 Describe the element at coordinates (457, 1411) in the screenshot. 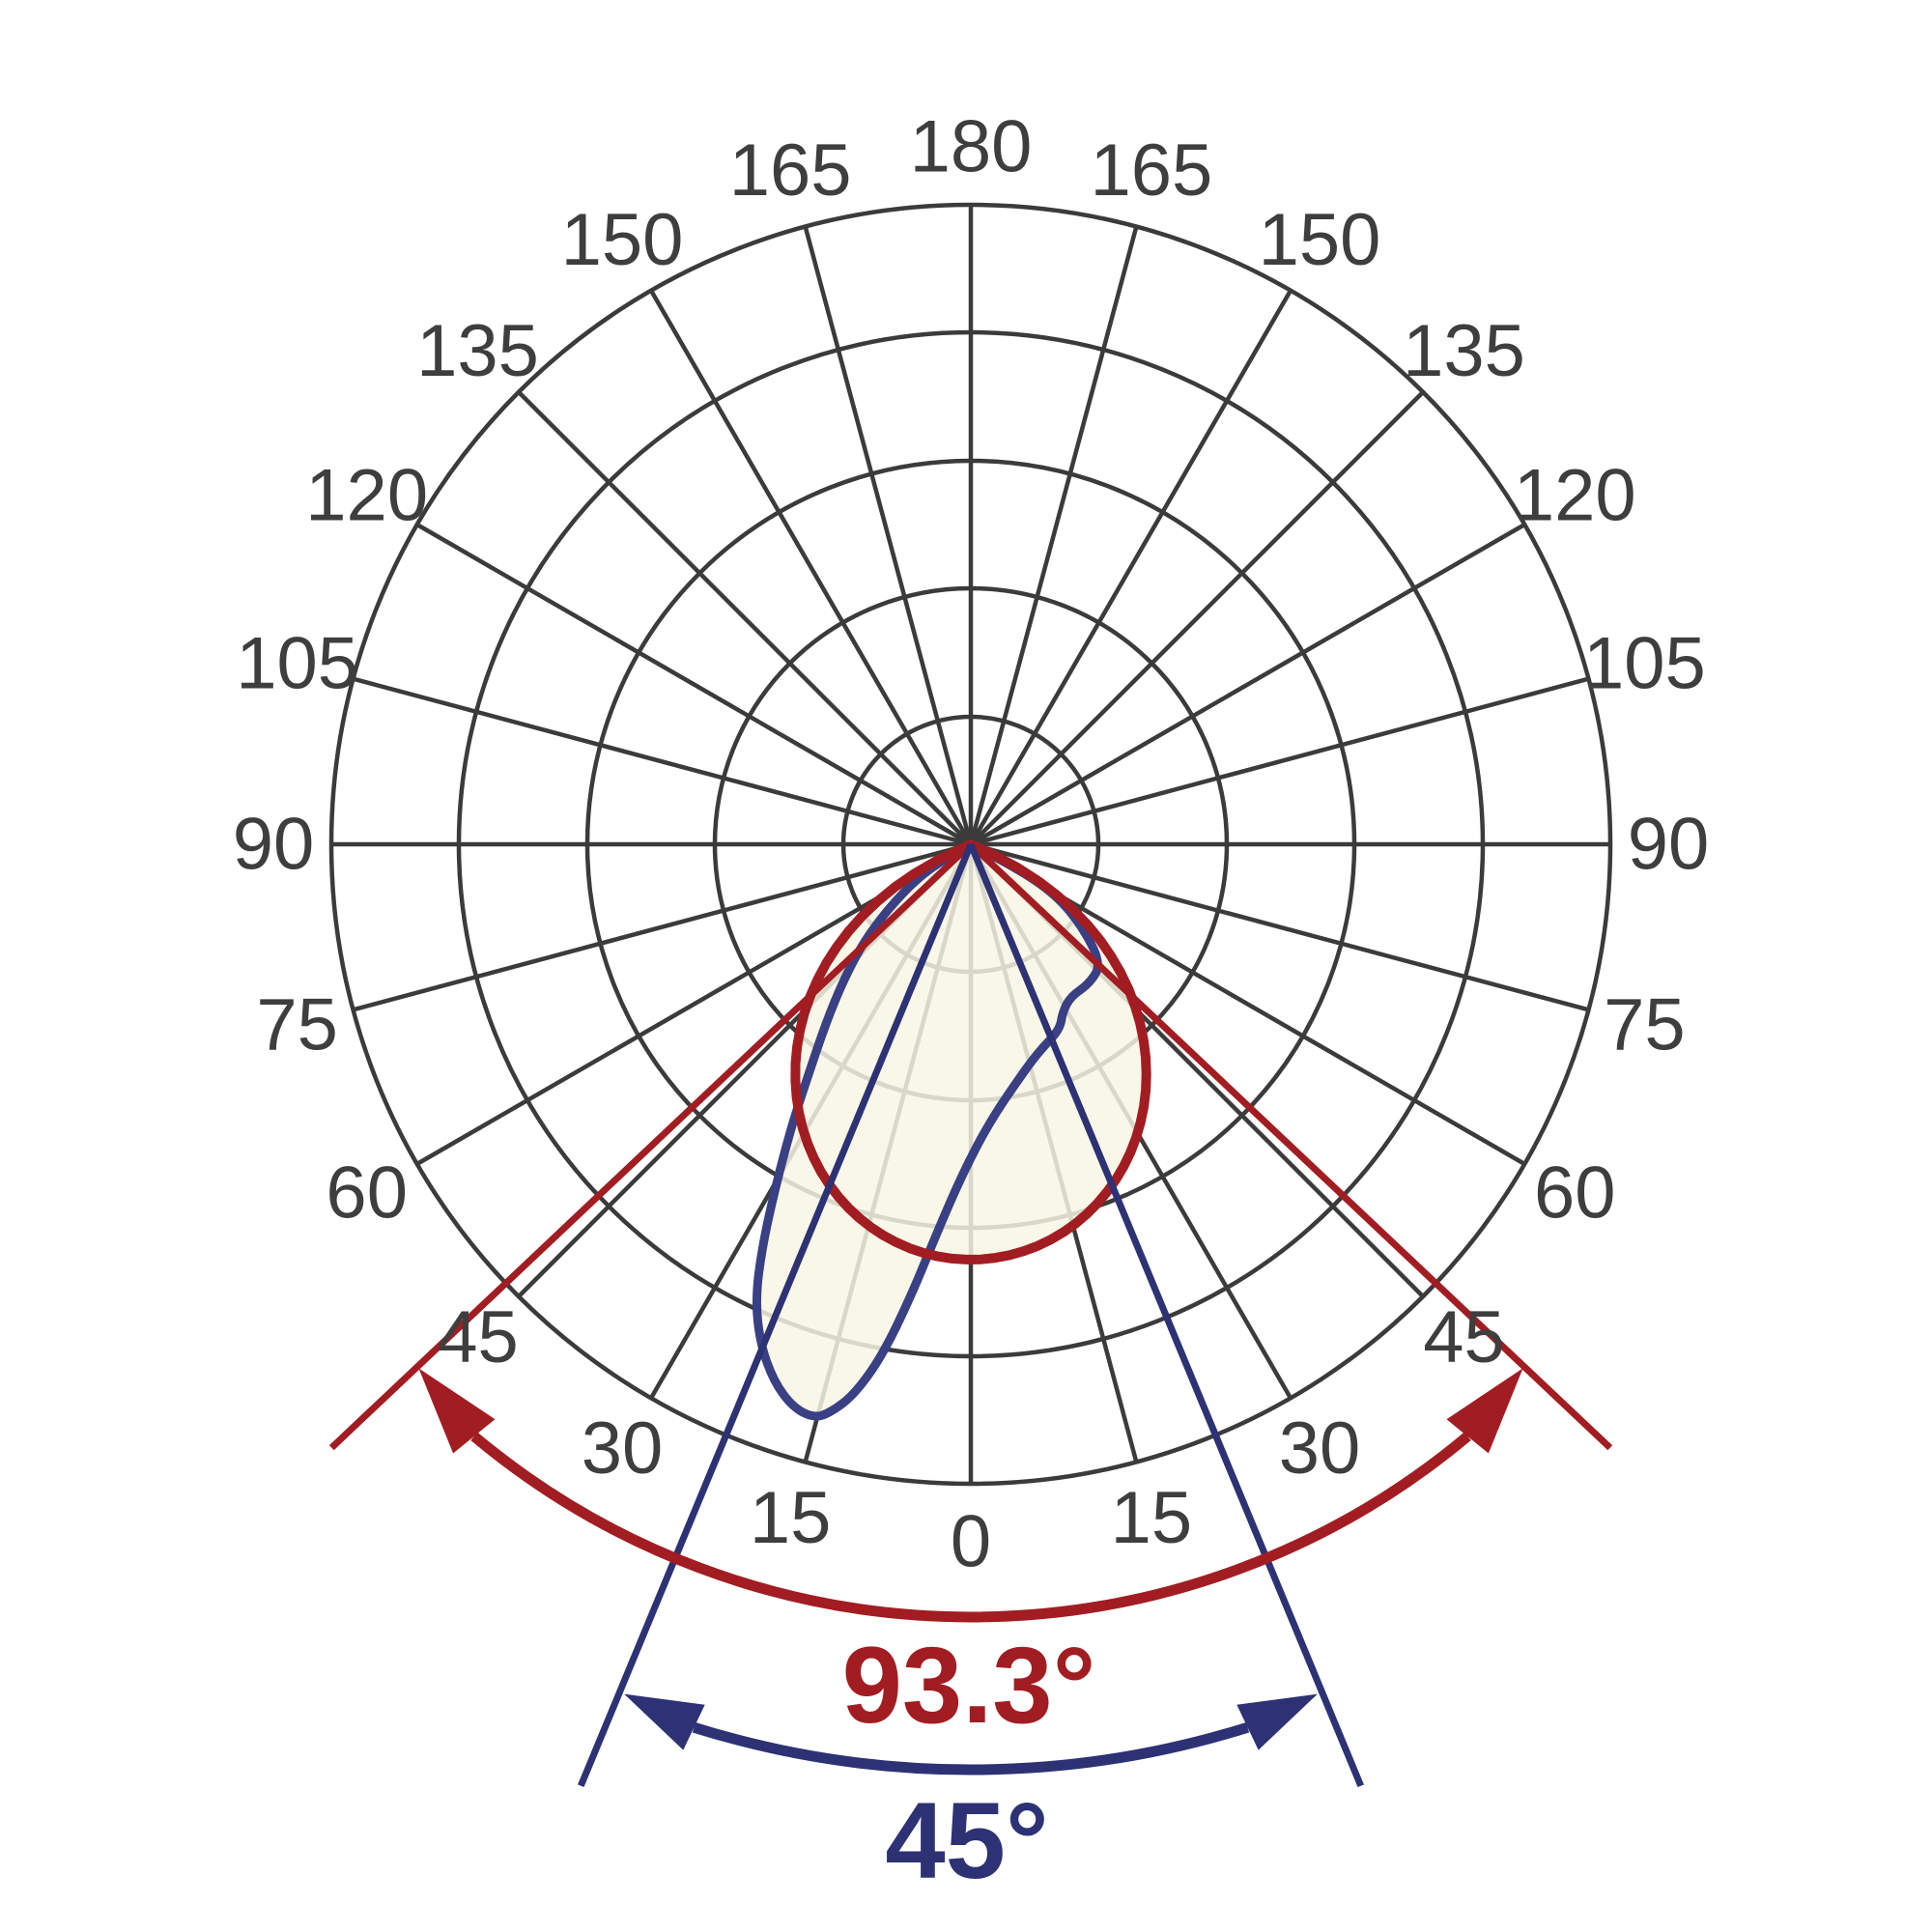

I see `wide-beam-arc-arrowhead-left` at that location.